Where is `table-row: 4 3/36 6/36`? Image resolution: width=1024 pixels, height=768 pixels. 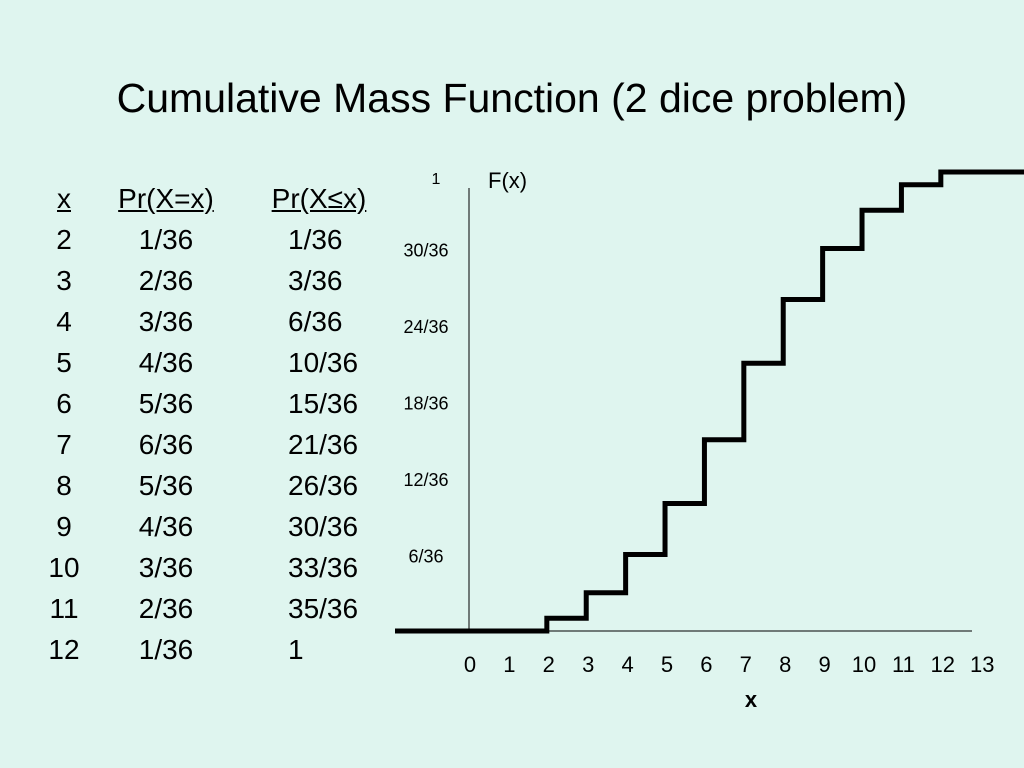 table-row: 4 3/36 6/36 is located at coordinates (217, 321).